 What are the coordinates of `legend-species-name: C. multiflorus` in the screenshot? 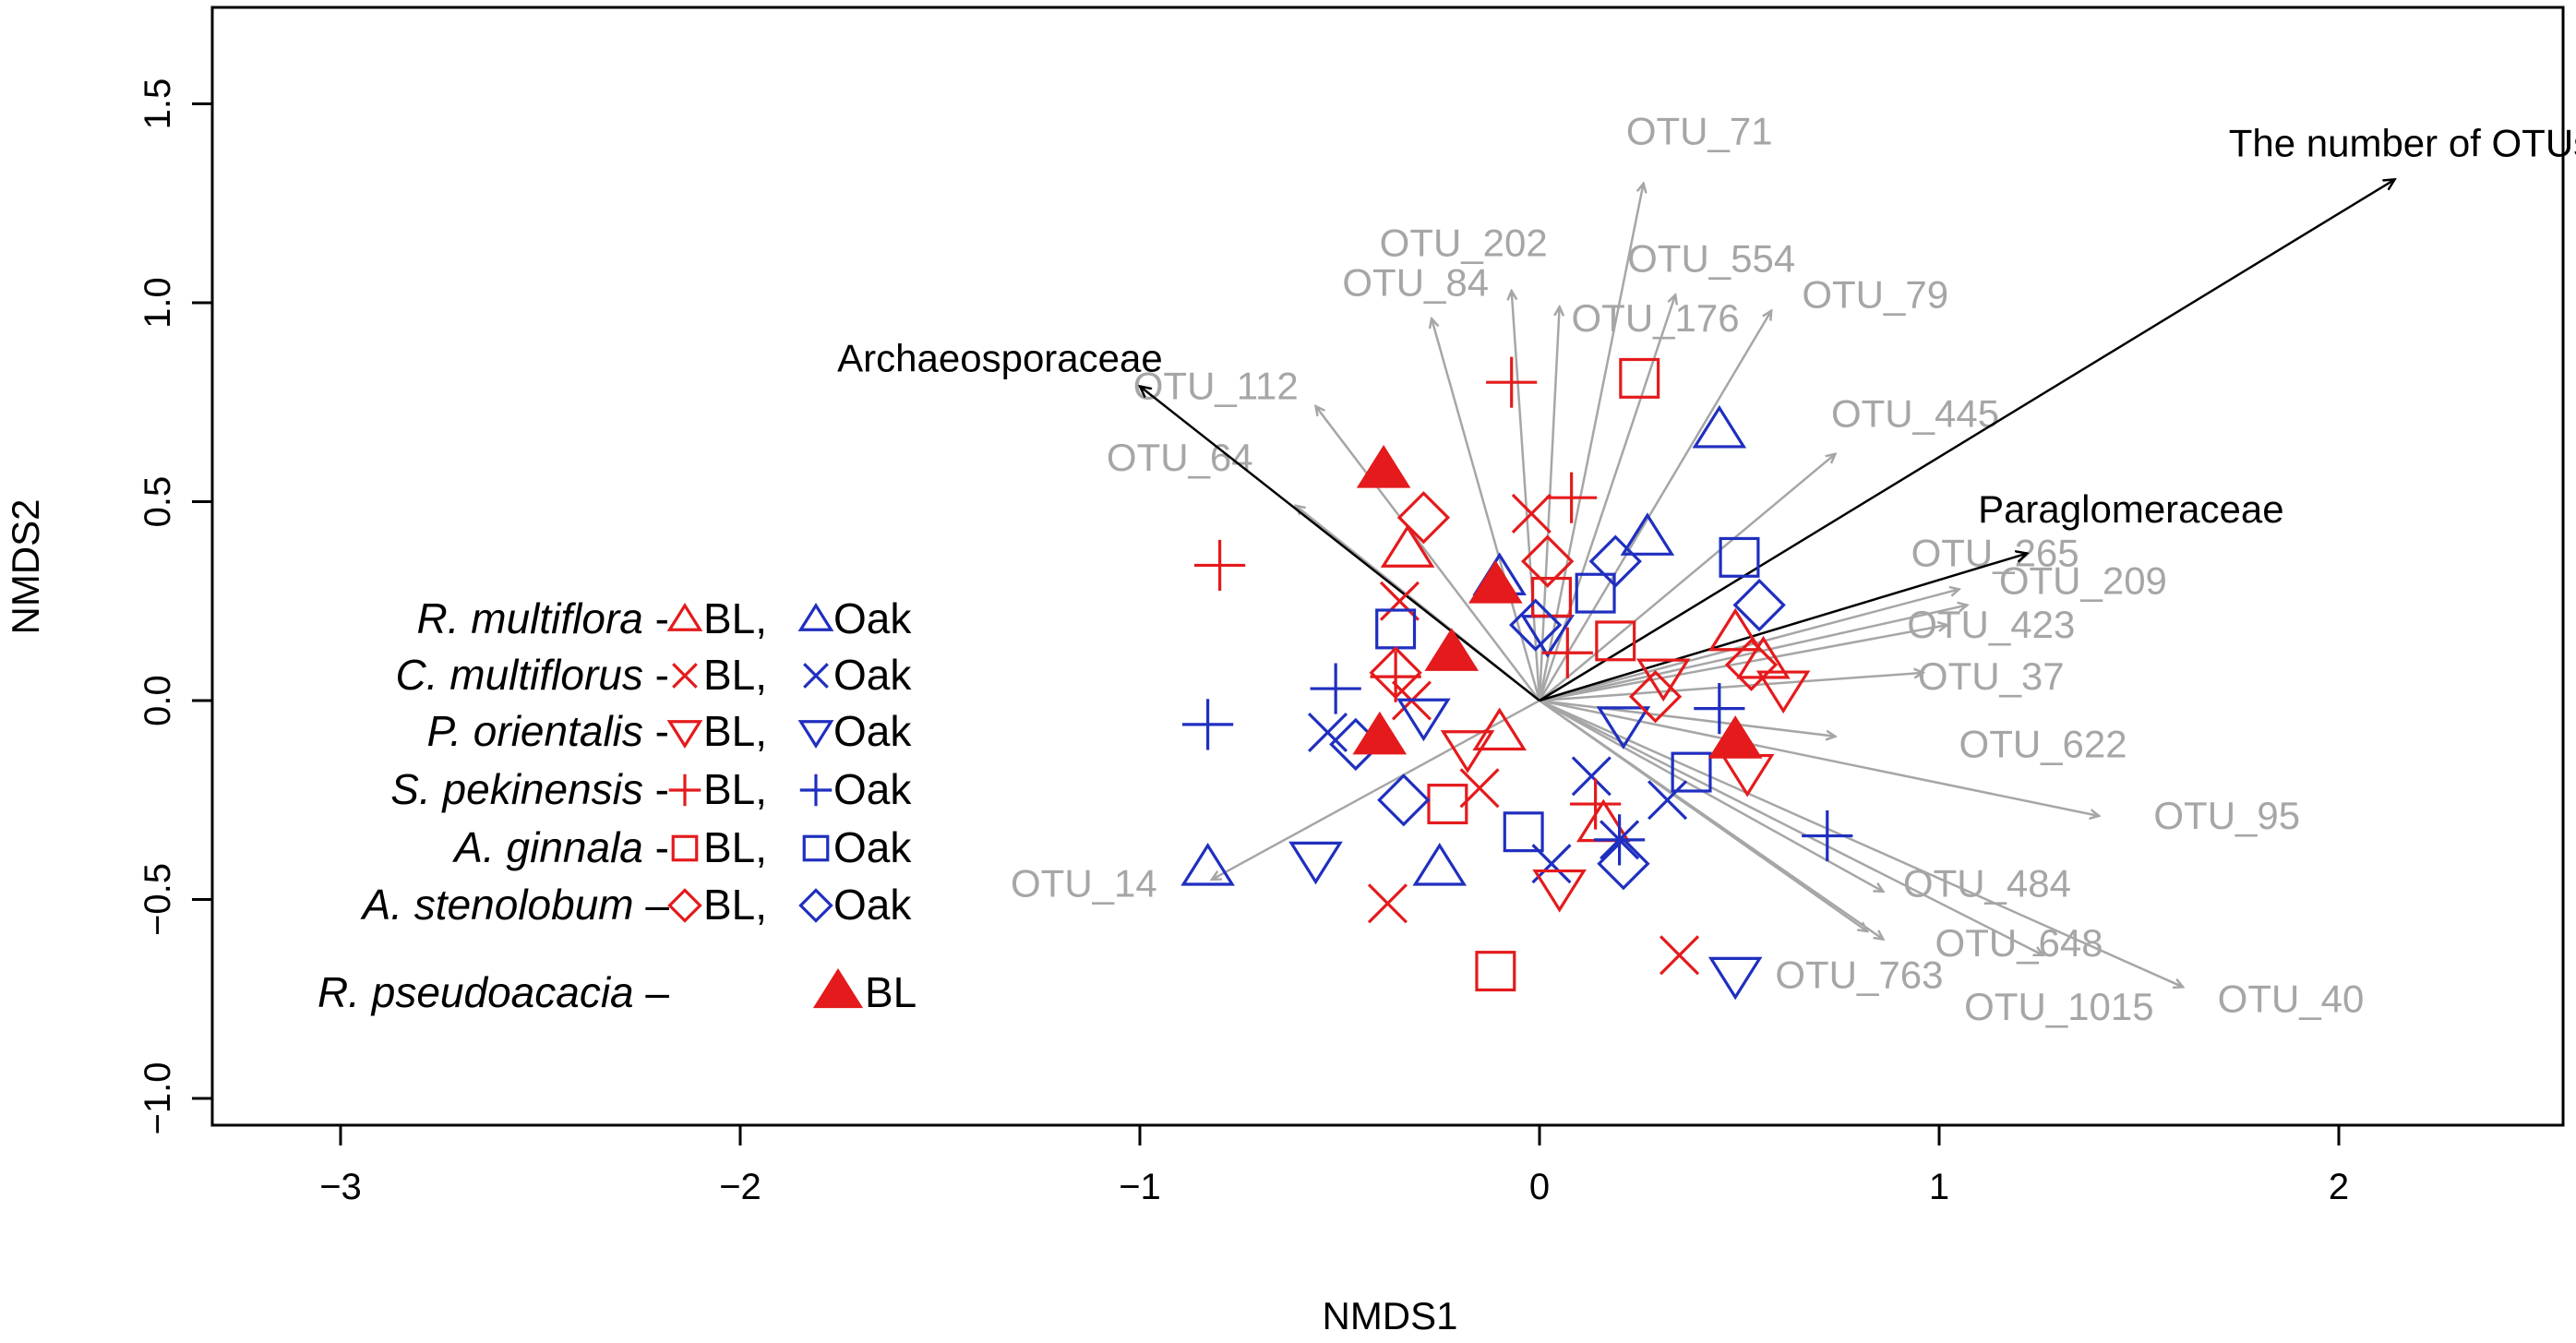 It's located at (520, 675).